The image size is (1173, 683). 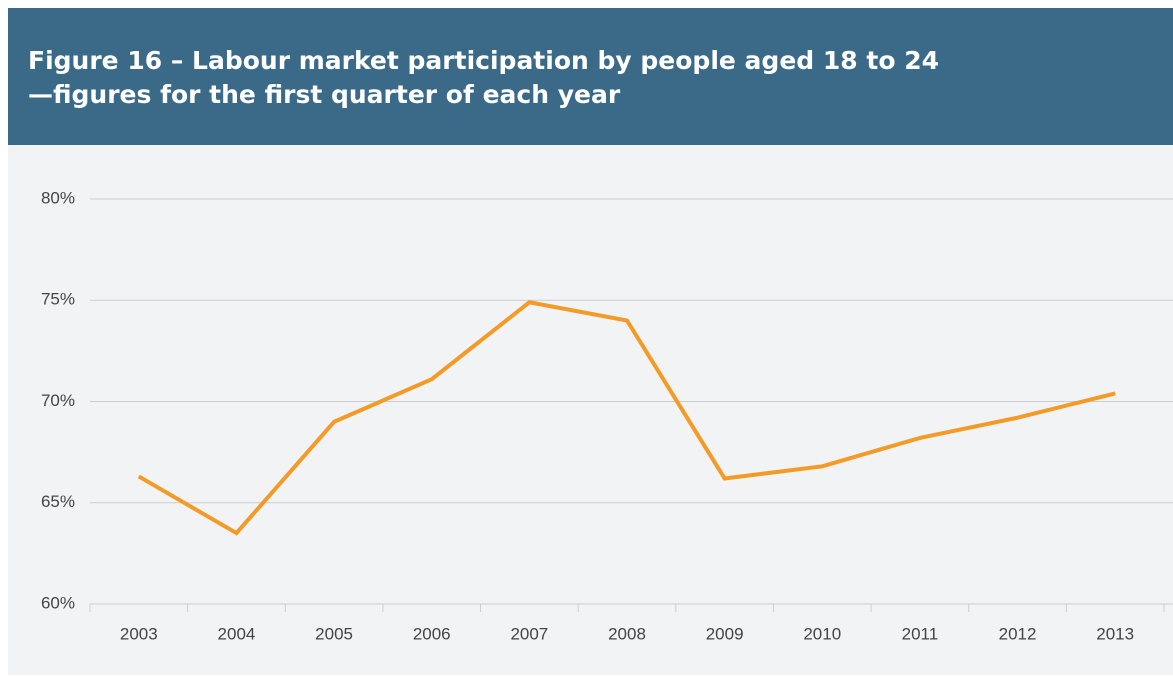 What do you see at coordinates (334, 633) in the screenshot?
I see `x-tick-label: 2005` at bounding box center [334, 633].